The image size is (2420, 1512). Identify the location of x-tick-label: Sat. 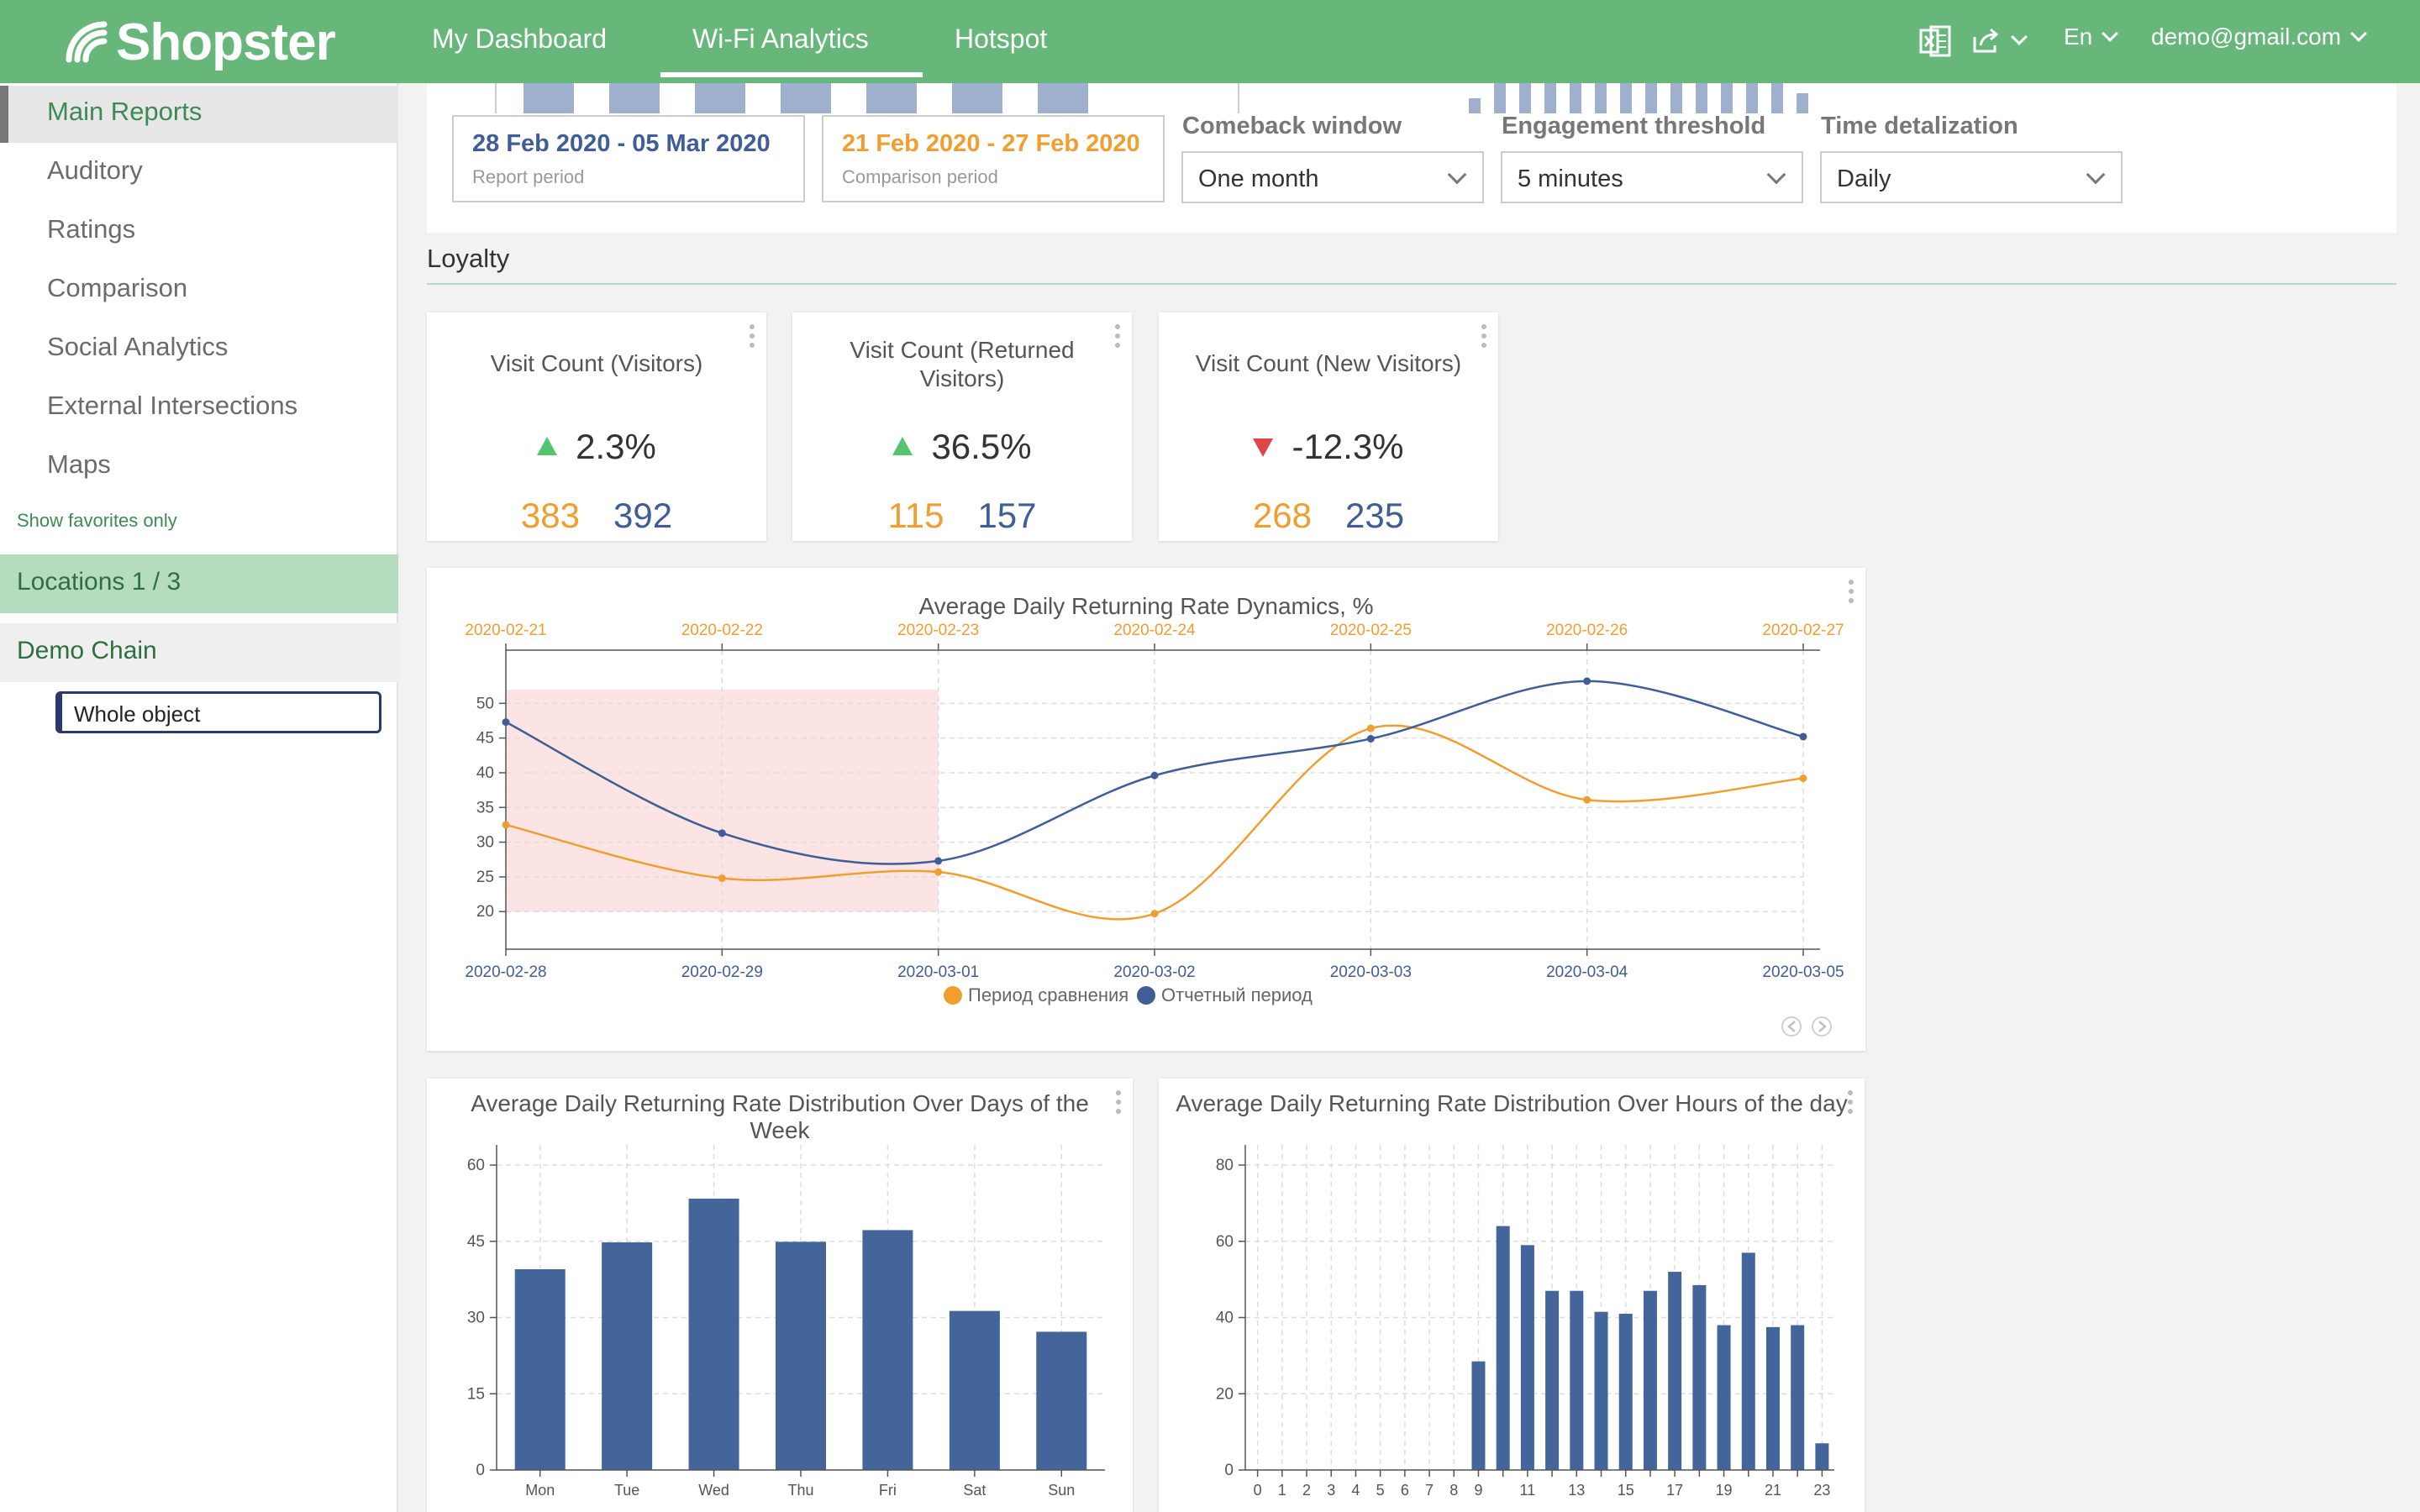
(974, 1490).